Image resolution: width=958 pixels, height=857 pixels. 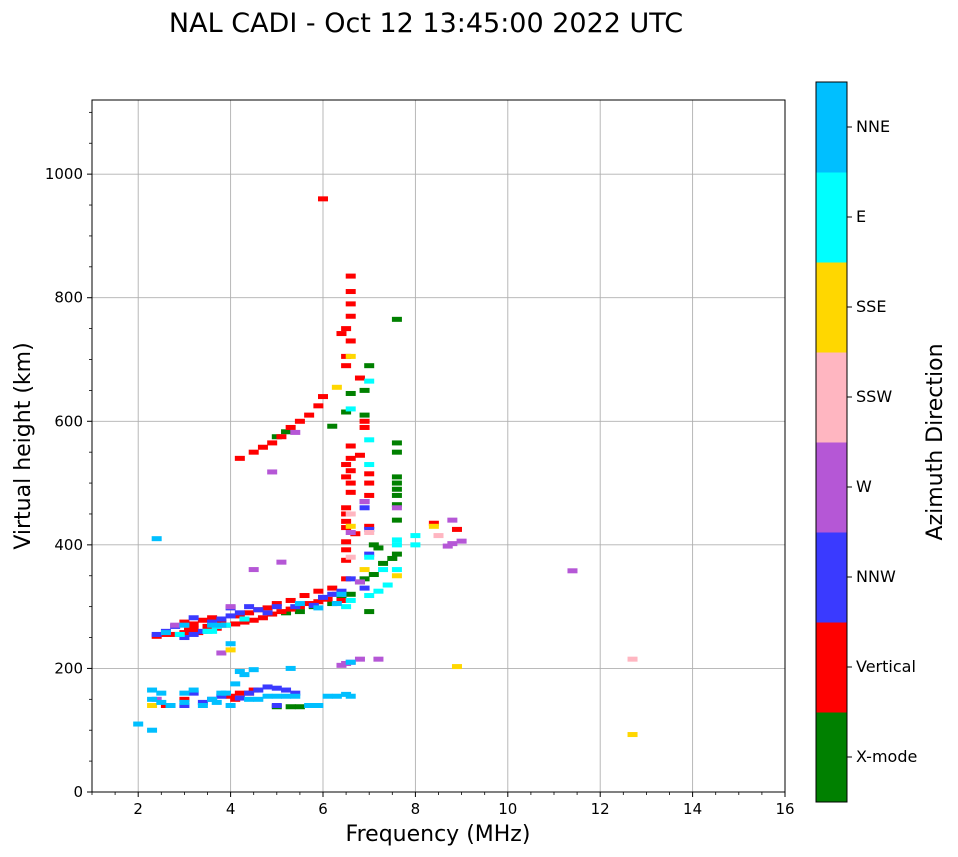 I want to click on x-tick-label: 6, so click(x=323, y=809).